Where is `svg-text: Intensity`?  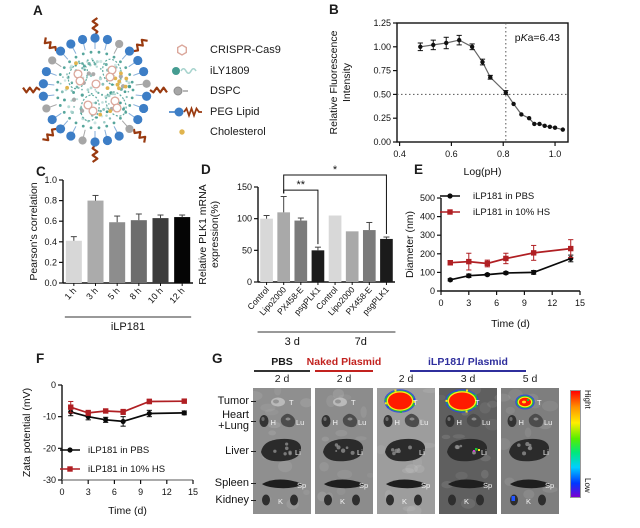 svg-text: Intensity is located at coordinates (347, 82).